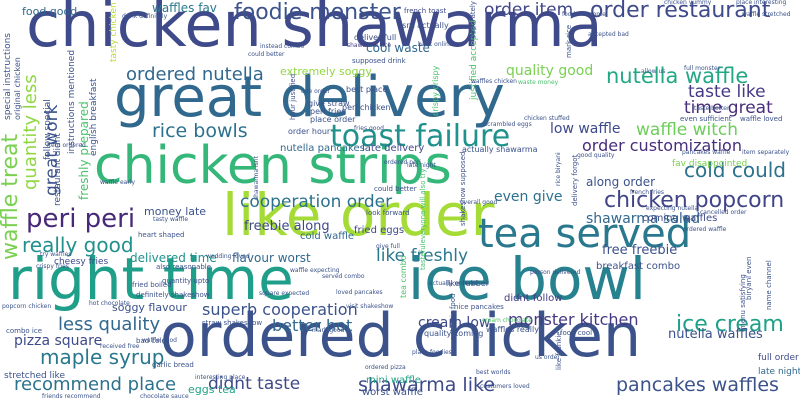  What do you see at coordinates (766, 152) in the screenshot?
I see `word: item separately` at bounding box center [766, 152].